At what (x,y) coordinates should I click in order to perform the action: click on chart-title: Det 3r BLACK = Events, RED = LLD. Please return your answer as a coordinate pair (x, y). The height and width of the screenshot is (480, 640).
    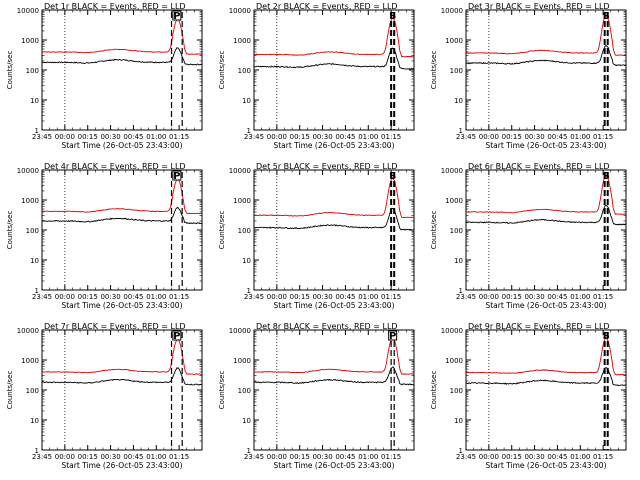
    Looking at the image, I should click on (539, 6).